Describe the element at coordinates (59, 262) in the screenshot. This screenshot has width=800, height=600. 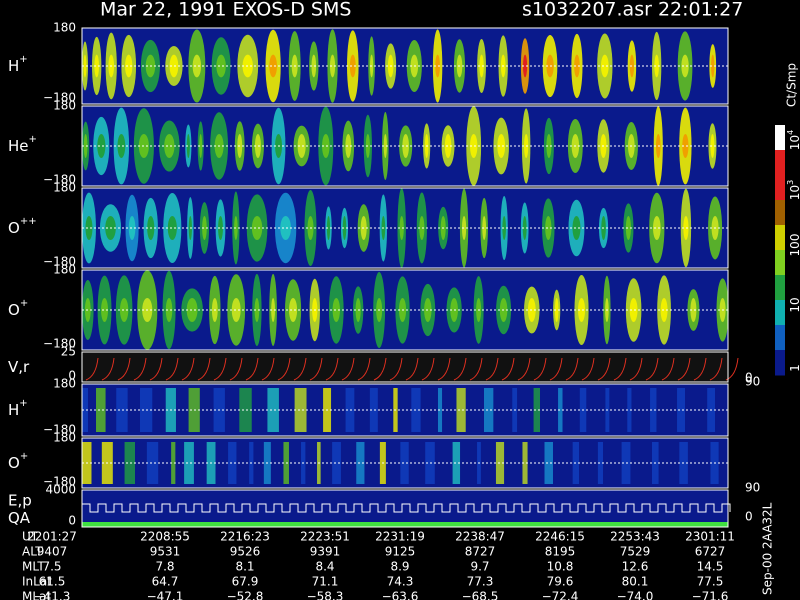
I see `y-tick-label: −180` at that location.